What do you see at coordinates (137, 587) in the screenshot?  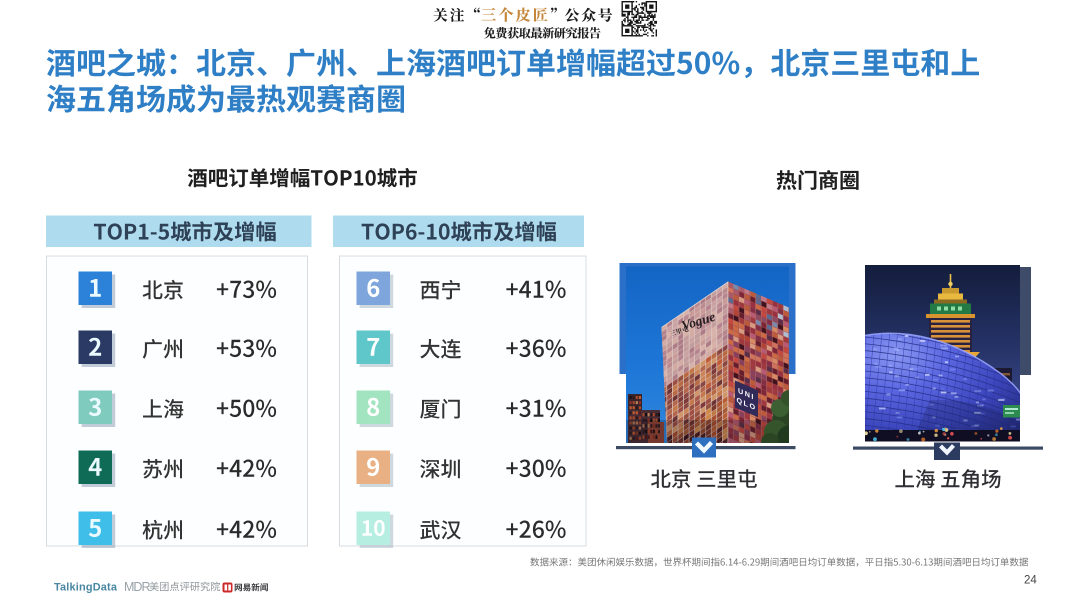 I see `svg-text: MDR` at bounding box center [137, 587].